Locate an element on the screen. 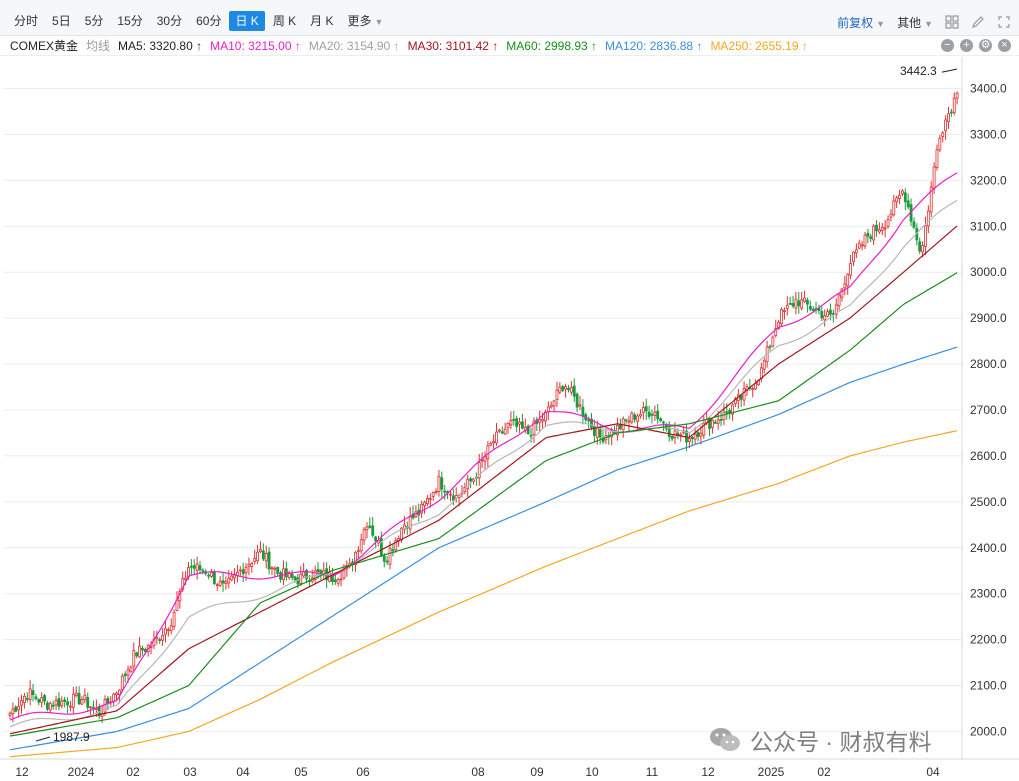  other-dropdown: 其他 ▼ is located at coordinates (915, 22).